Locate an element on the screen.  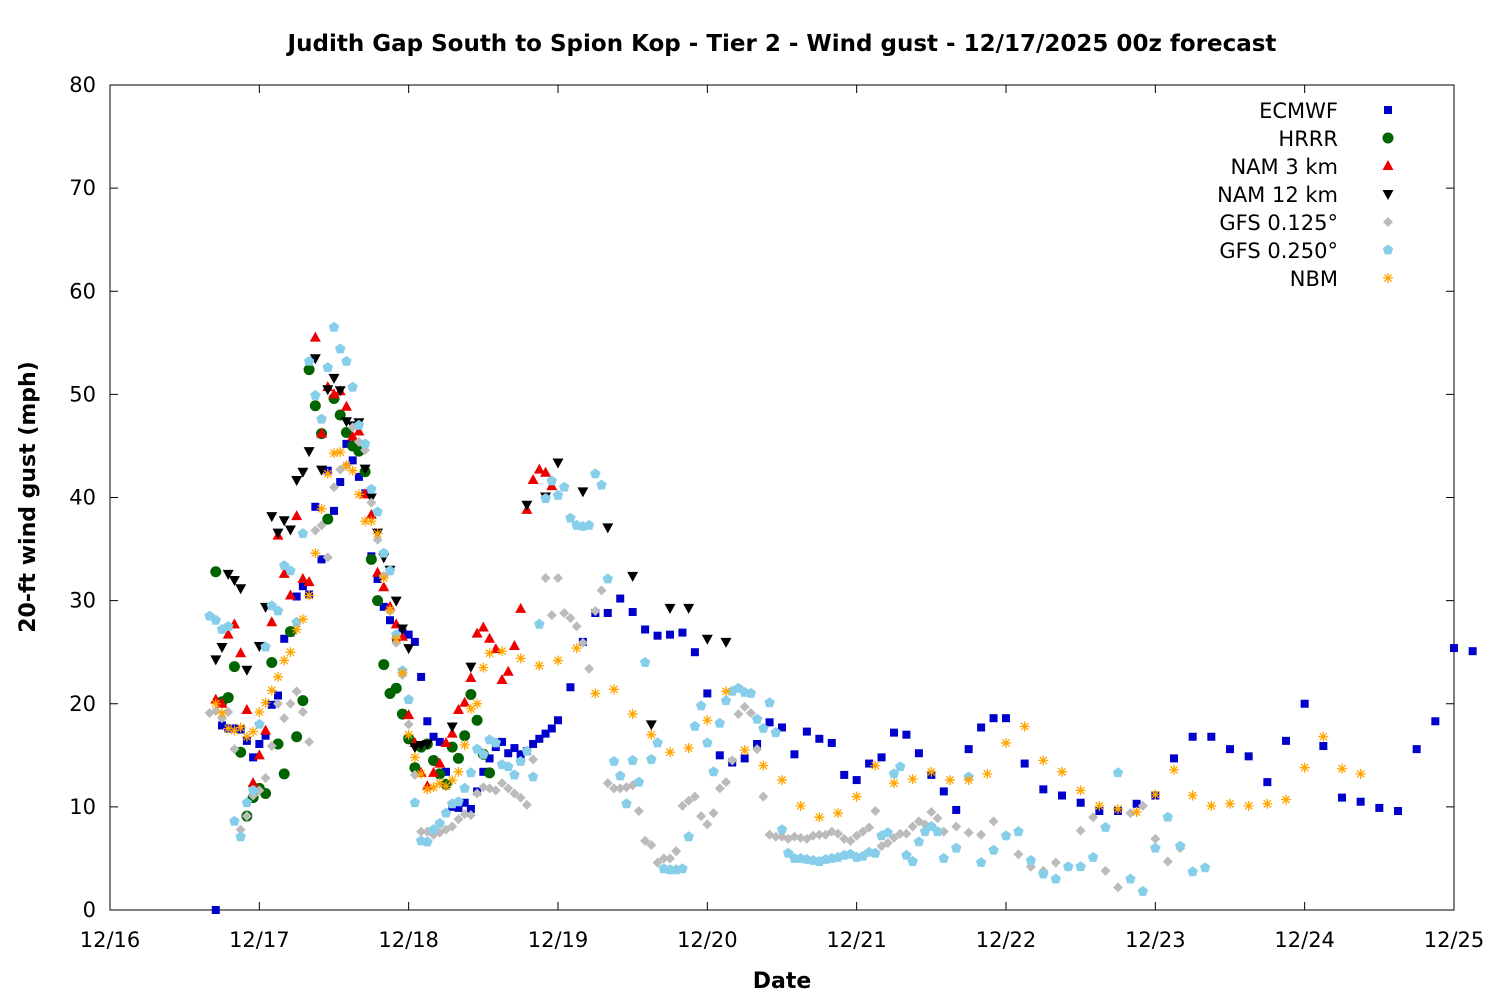
x-tick-label: 12/22 is located at coordinates (1006, 940).